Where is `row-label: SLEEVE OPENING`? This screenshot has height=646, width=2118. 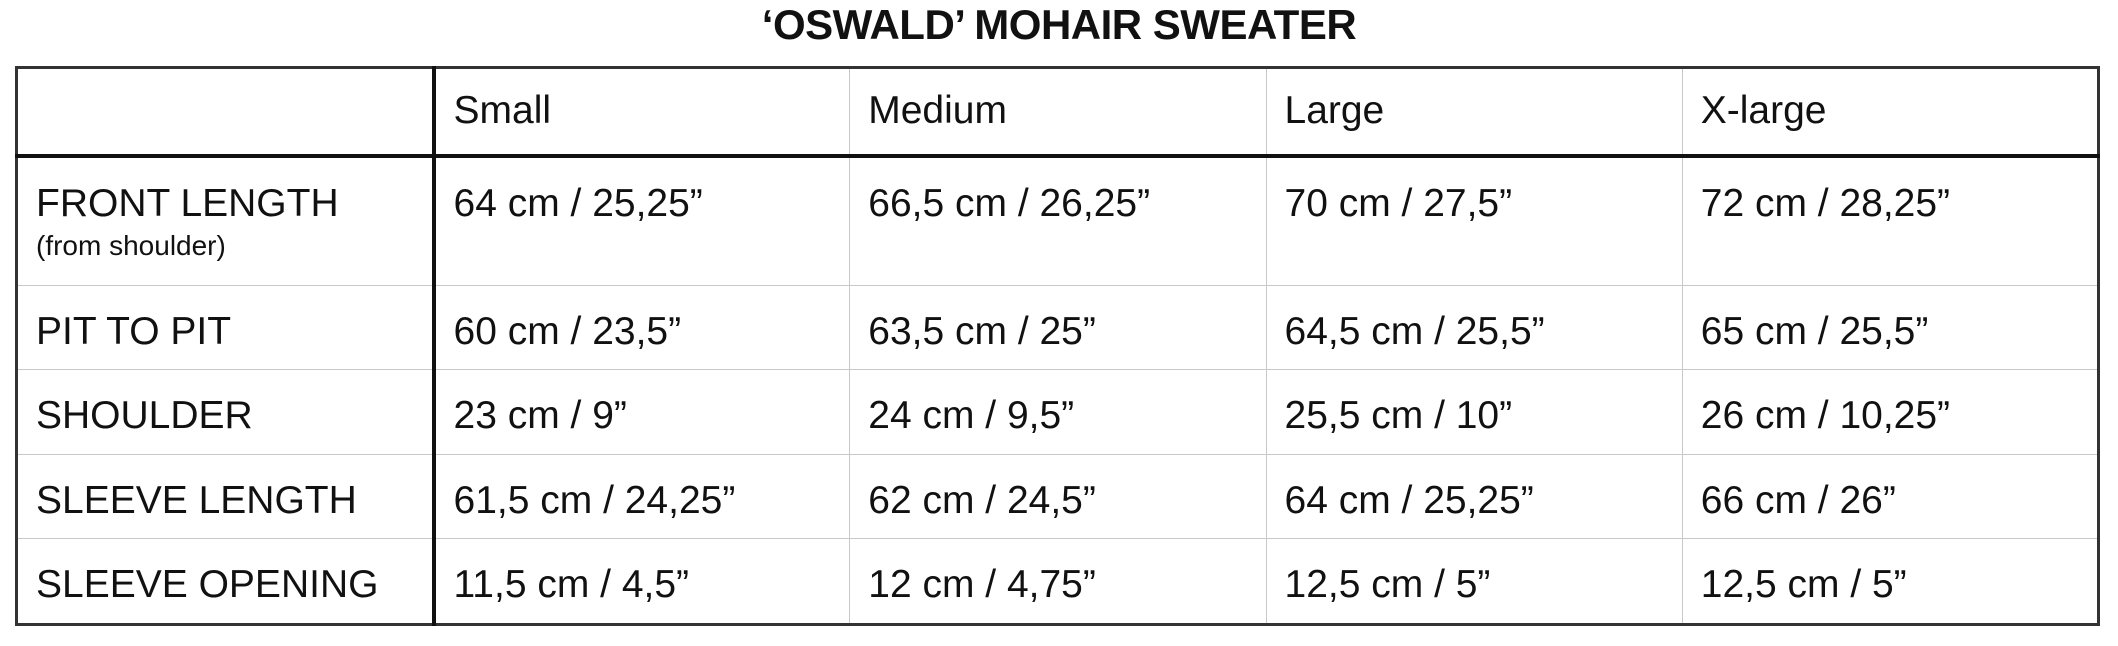
row-label: SLEEVE OPENING is located at coordinates (207, 585).